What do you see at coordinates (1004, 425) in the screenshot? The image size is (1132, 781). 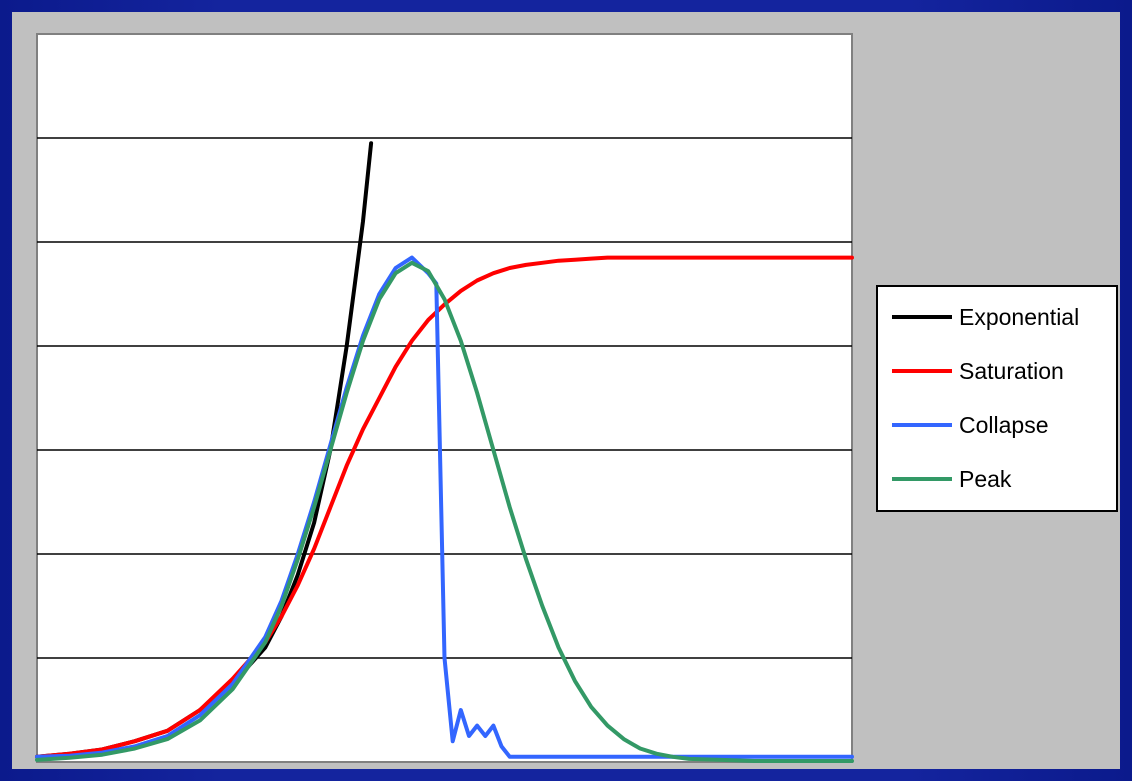 I see `legend-label-collapse: Collapse` at bounding box center [1004, 425].